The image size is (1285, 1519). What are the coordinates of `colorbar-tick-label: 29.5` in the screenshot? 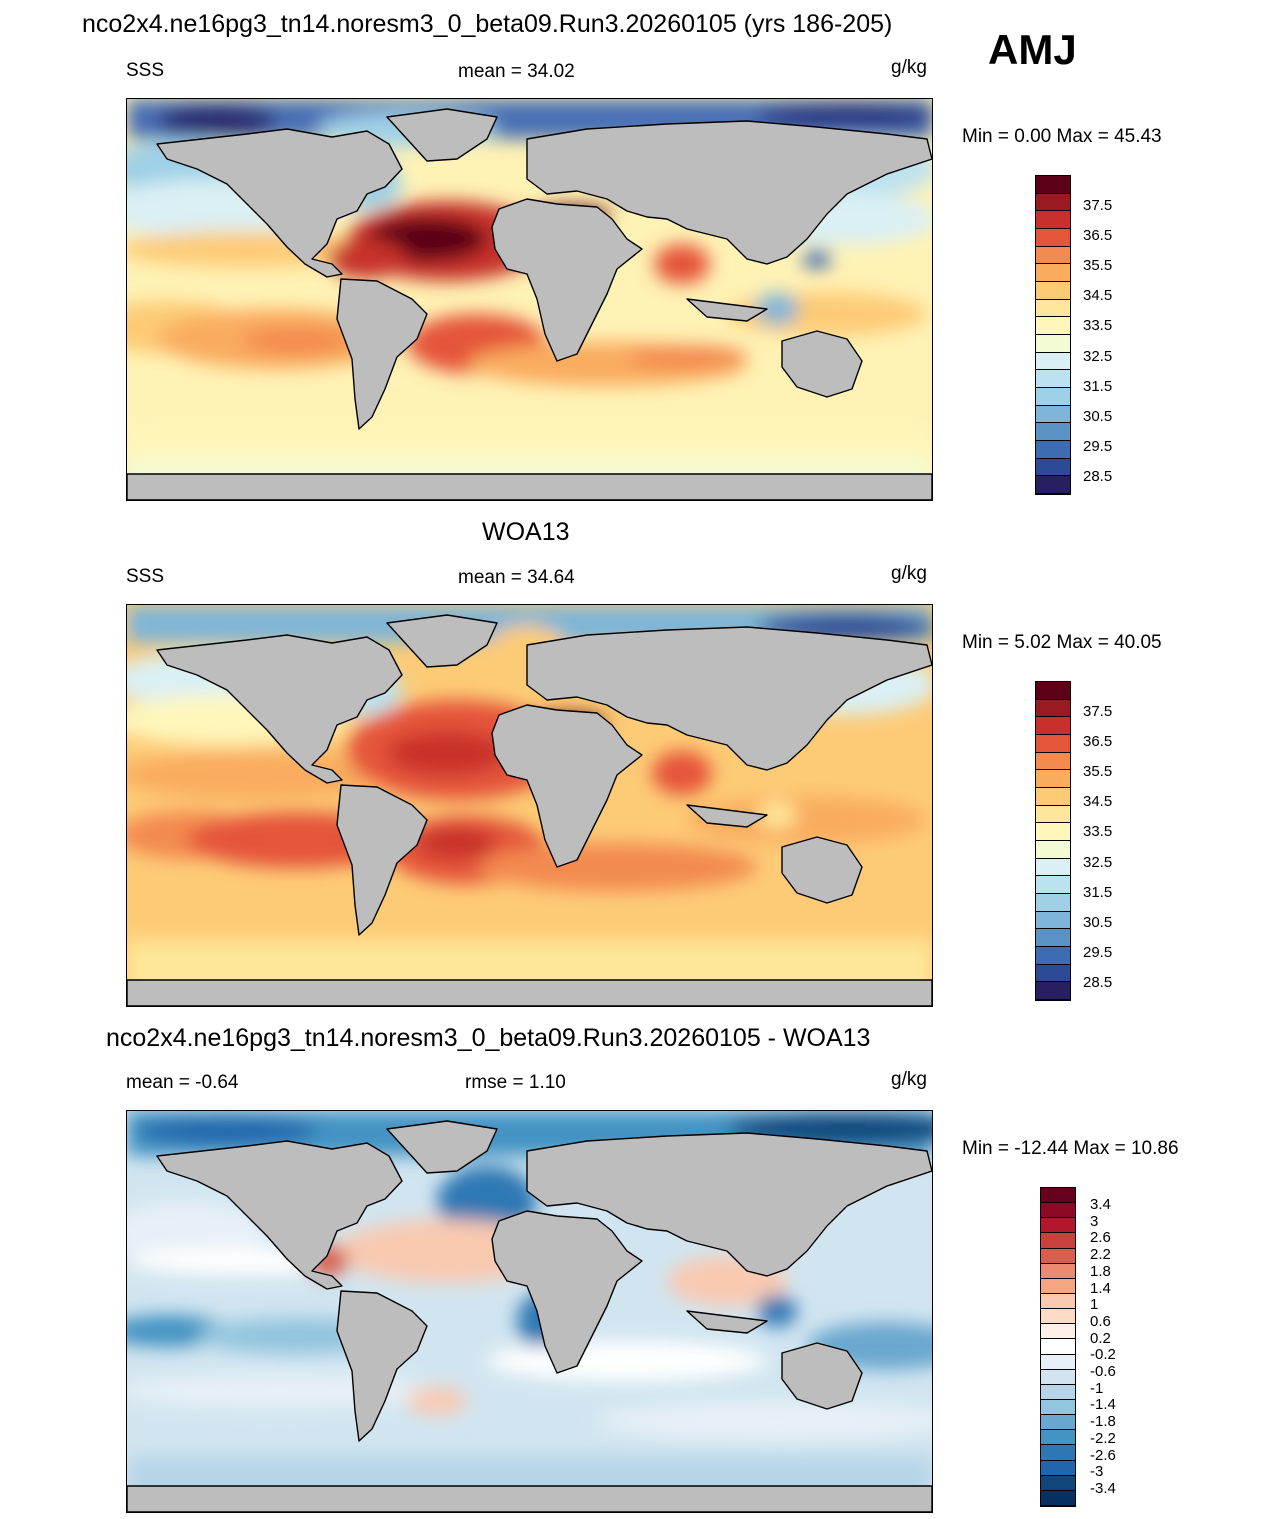 It's located at (1098, 952).